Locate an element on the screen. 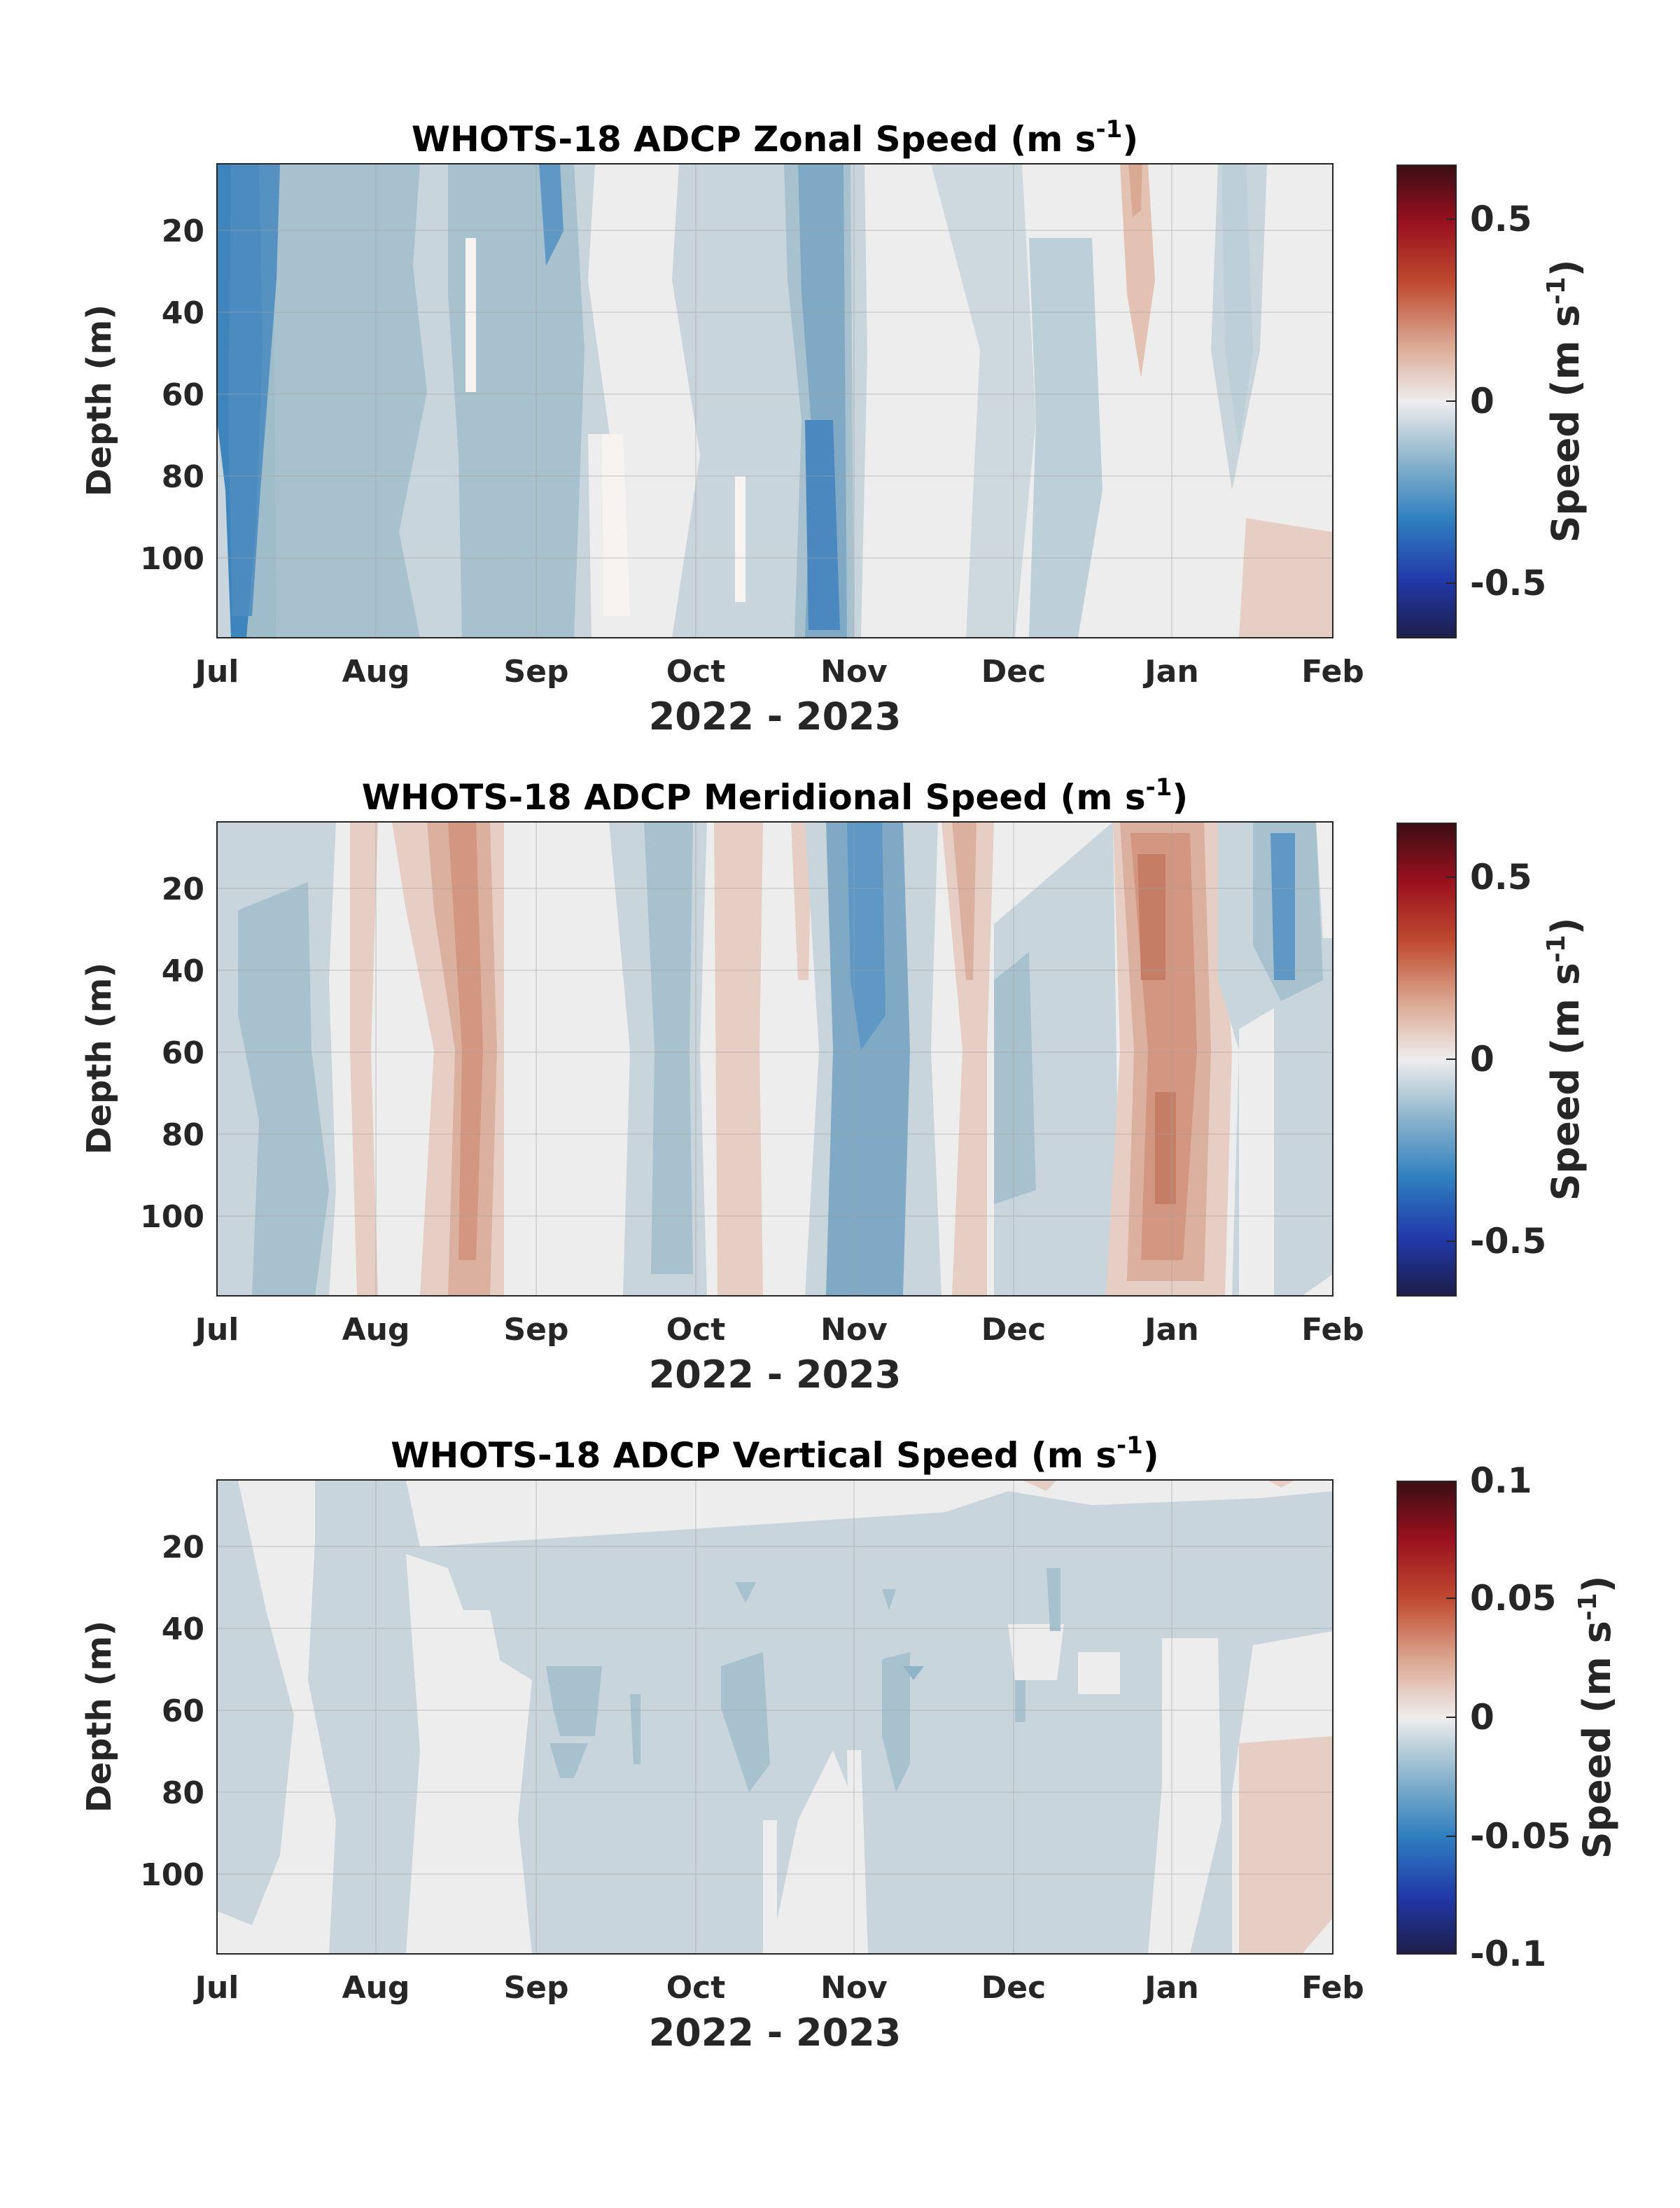 The image size is (1680, 2208). y-axis: 20 40 60 80 100 is located at coordinates (172, 1053).